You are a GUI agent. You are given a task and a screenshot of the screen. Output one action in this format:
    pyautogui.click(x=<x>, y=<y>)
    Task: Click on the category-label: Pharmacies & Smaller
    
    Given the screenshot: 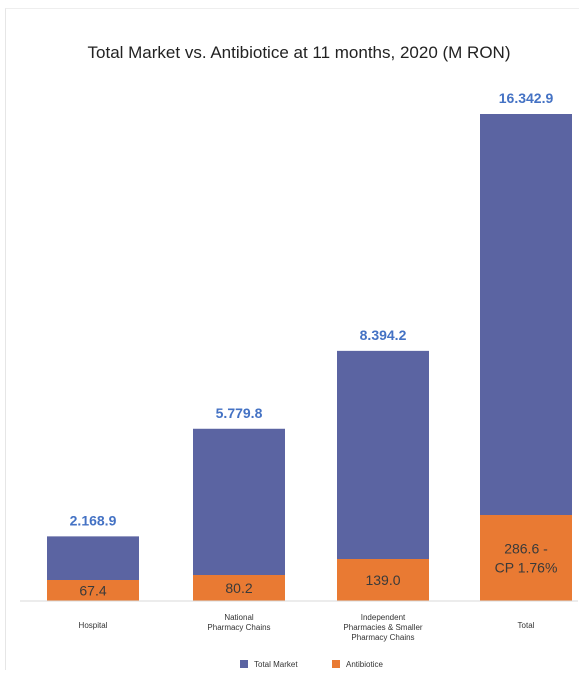 What is the action you would take?
    pyautogui.click(x=382, y=627)
    